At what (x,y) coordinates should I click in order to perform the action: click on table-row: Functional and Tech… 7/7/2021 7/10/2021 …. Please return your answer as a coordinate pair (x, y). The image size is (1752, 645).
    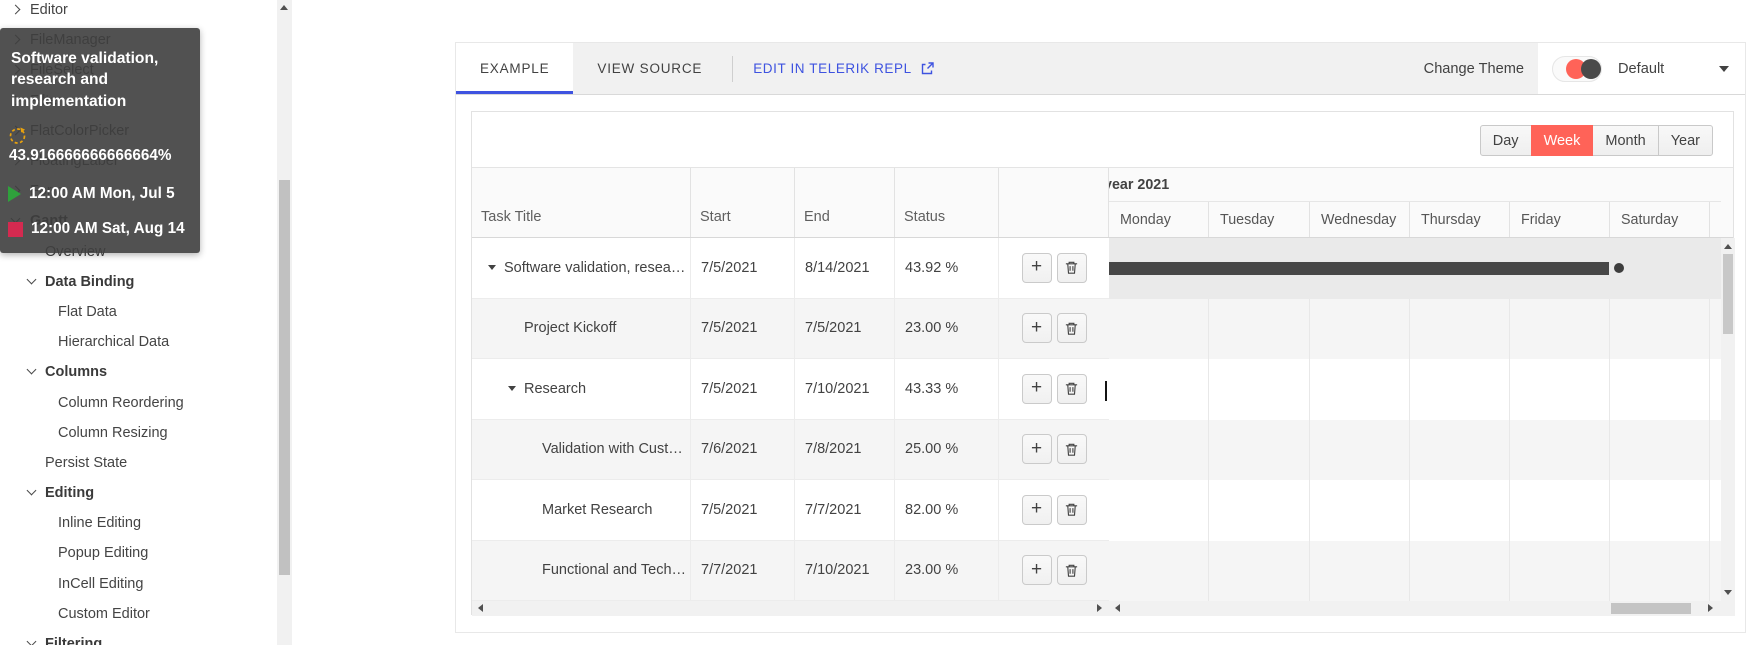
    Looking at the image, I should click on (790, 570).